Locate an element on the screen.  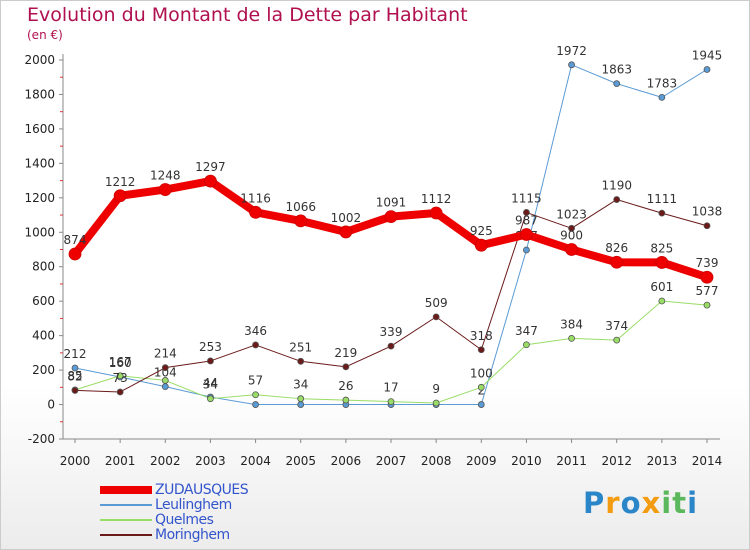
x-tick-label: 2004 is located at coordinates (255, 461).